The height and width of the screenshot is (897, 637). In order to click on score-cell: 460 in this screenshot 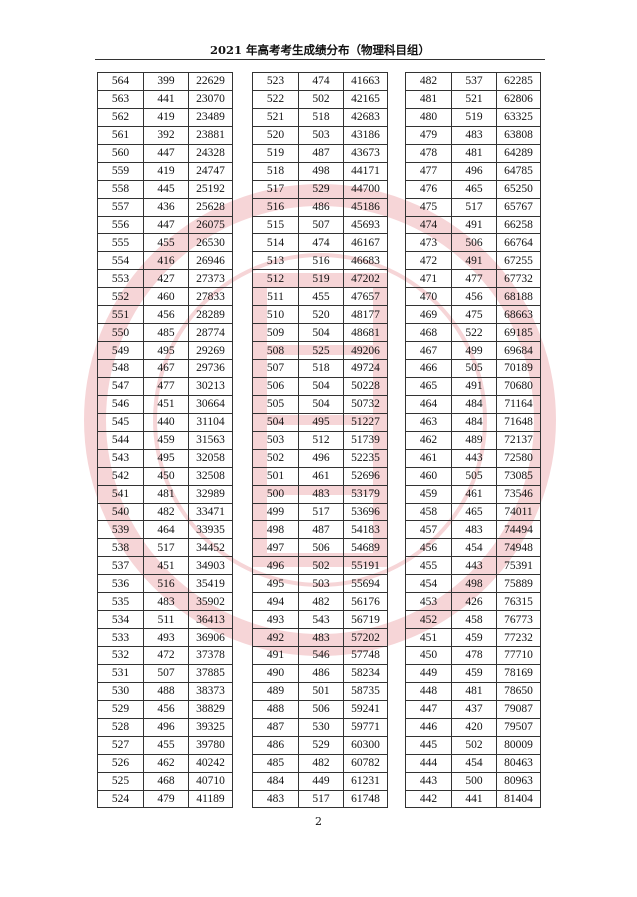, I will do `click(428, 476)`.